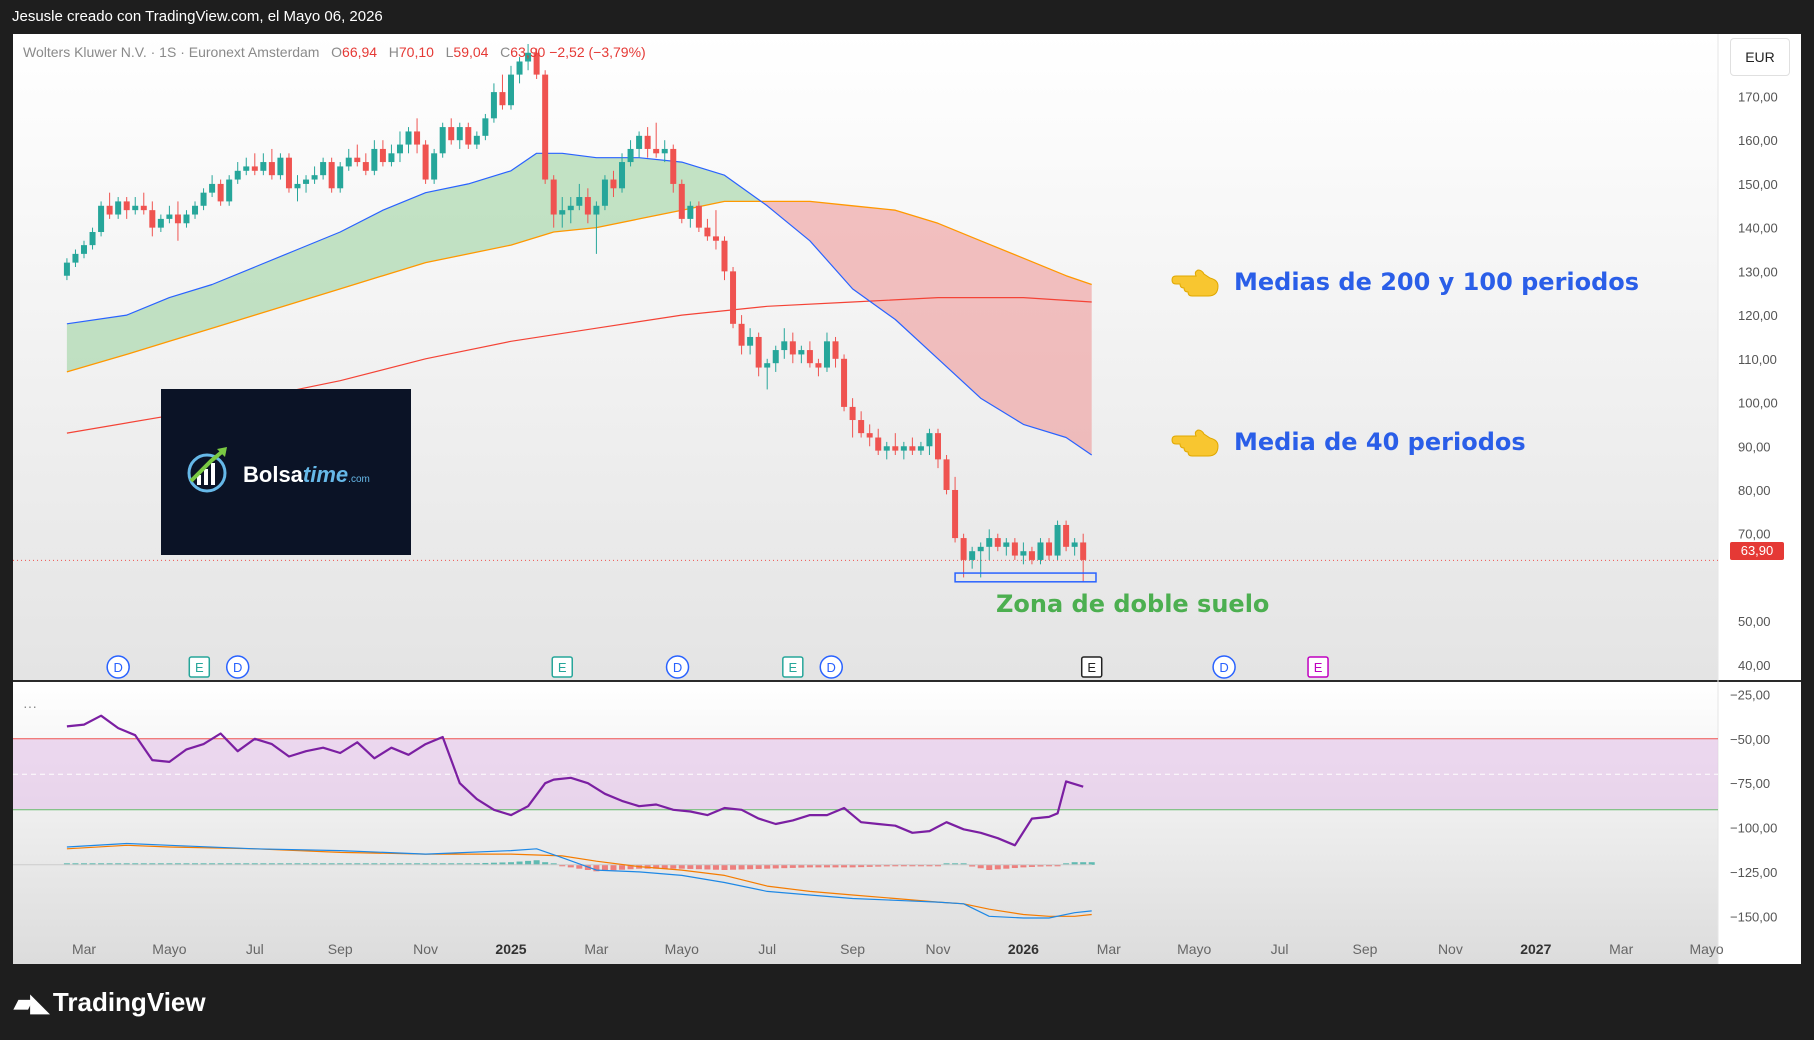  I want to click on price-tick-label: 120,00, so click(1758, 315).